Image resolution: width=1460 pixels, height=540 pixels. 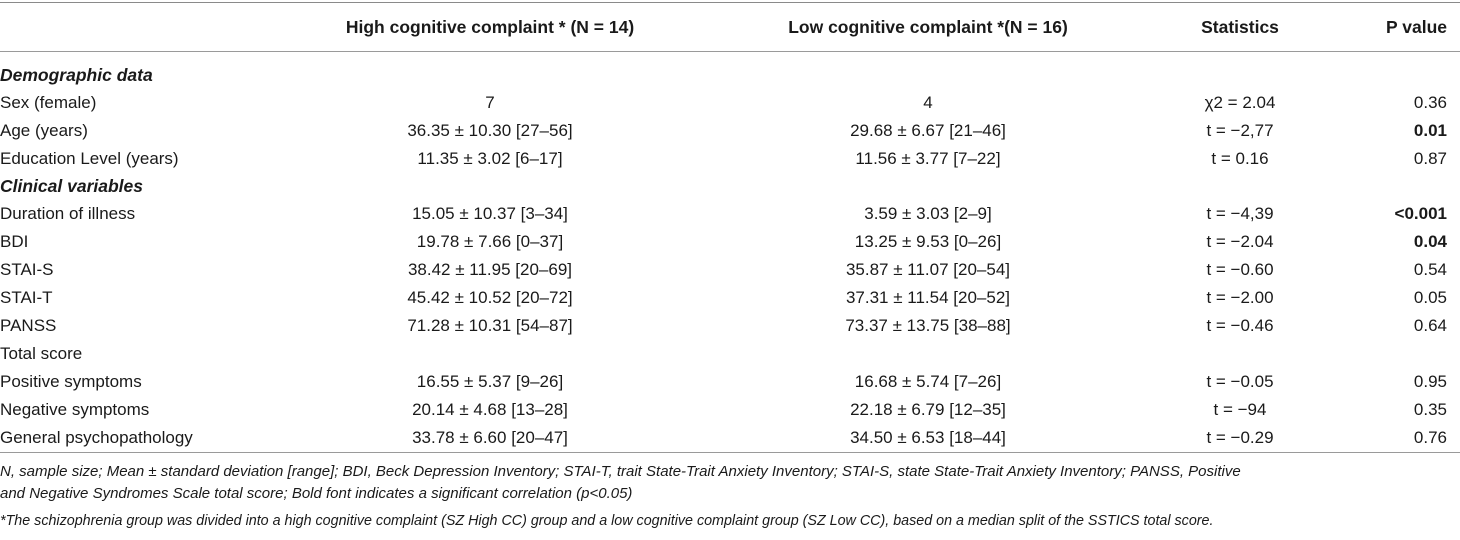 What do you see at coordinates (1240, 381) in the screenshot?
I see `cell-statistic: t = −0.05` at bounding box center [1240, 381].